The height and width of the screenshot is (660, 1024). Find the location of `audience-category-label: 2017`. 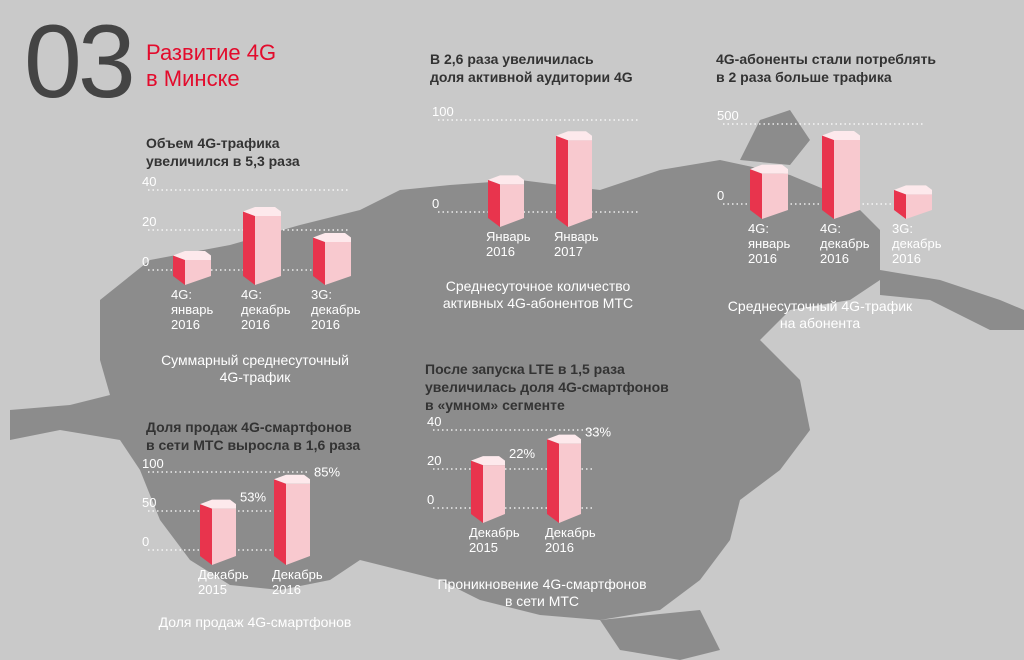

audience-category-label: 2017 is located at coordinates (568, 251).